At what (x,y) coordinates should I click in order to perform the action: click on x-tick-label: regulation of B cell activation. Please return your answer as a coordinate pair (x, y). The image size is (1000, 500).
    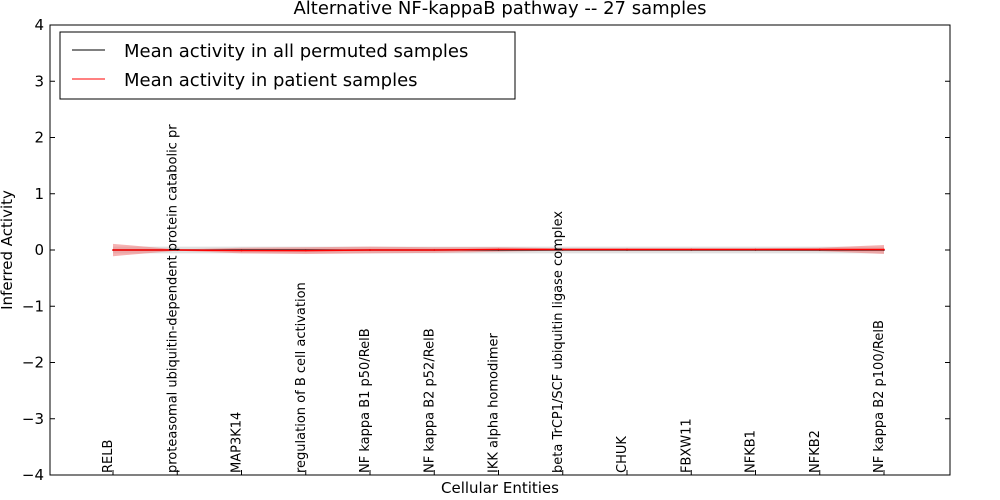
    Looking at the image, I should click on (301, 377).